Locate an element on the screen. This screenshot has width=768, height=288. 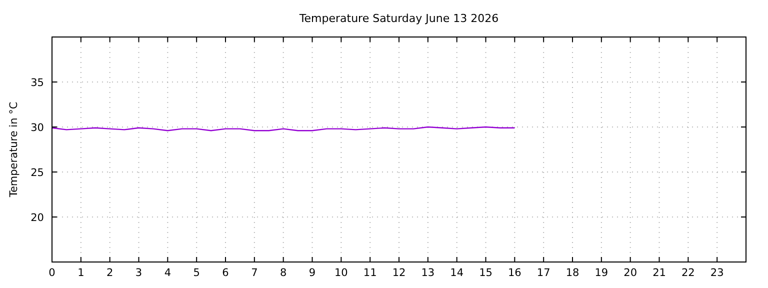
y-tick-label: 35 is located at coordinates (37, 83).